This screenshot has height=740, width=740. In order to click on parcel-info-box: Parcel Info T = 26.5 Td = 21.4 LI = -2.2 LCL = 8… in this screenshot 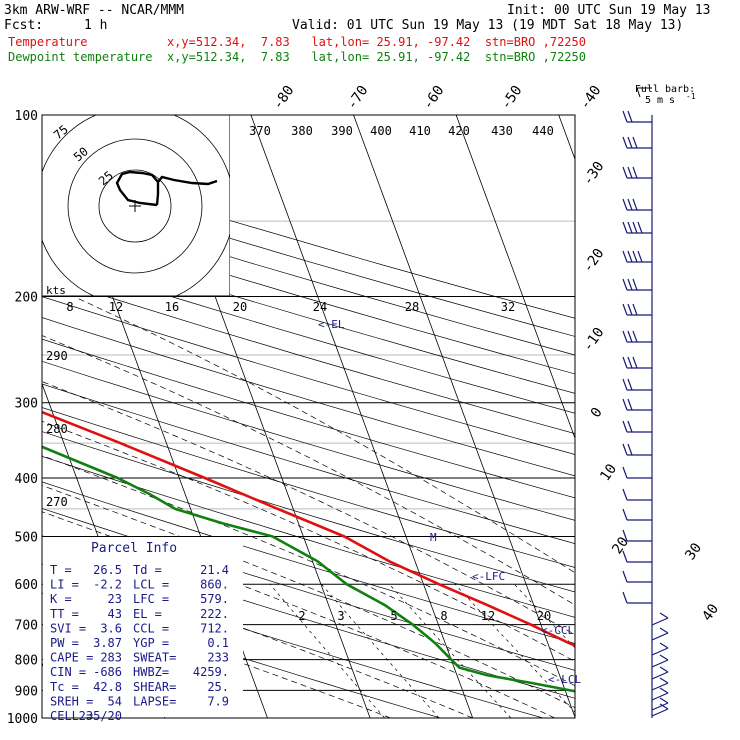, I will do `click(143, 630)`.